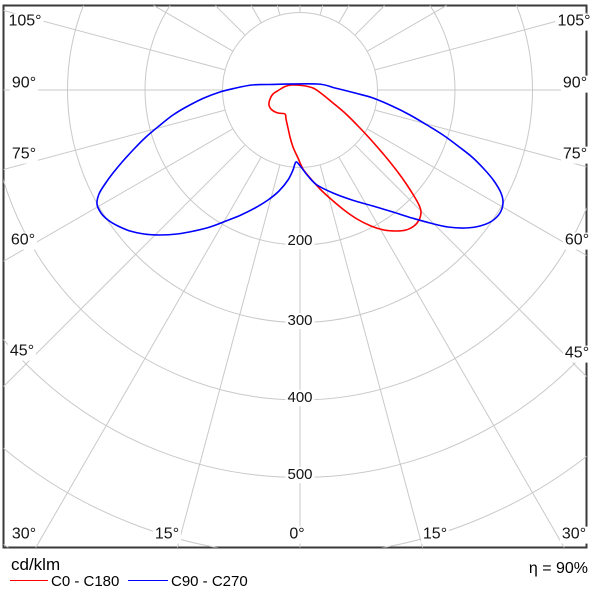  Describe the element at coordinates (558, 568) in the screenshot. I see `efficiency-label: η = 90%` at that location.